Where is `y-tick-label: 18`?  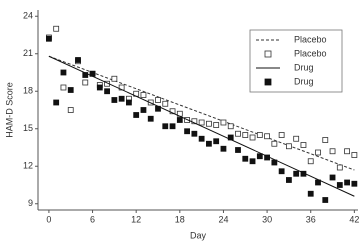 y-tick-label: 18 is located at coordinates (28, 91).